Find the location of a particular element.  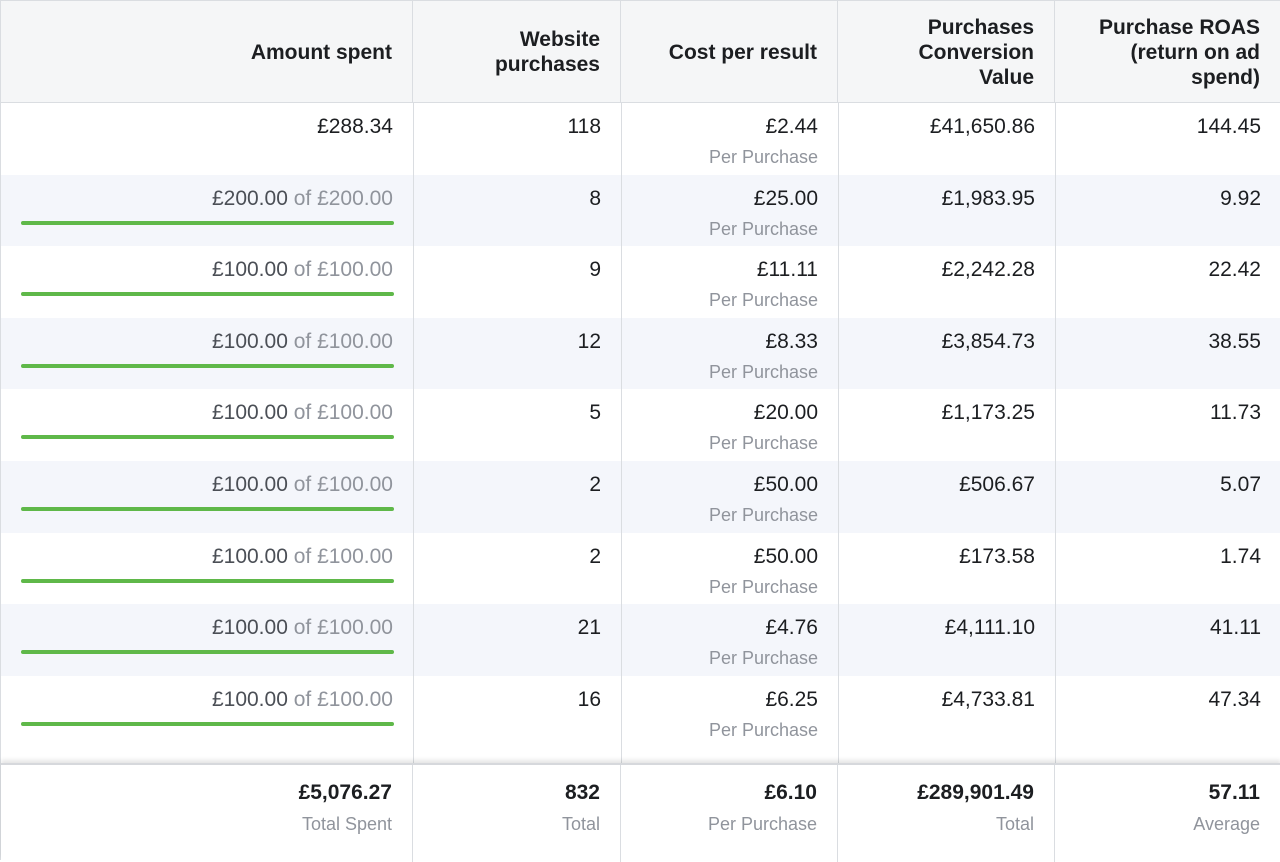

column-header-cost-per-result: Cost per result is located at coordinates (729, 52).